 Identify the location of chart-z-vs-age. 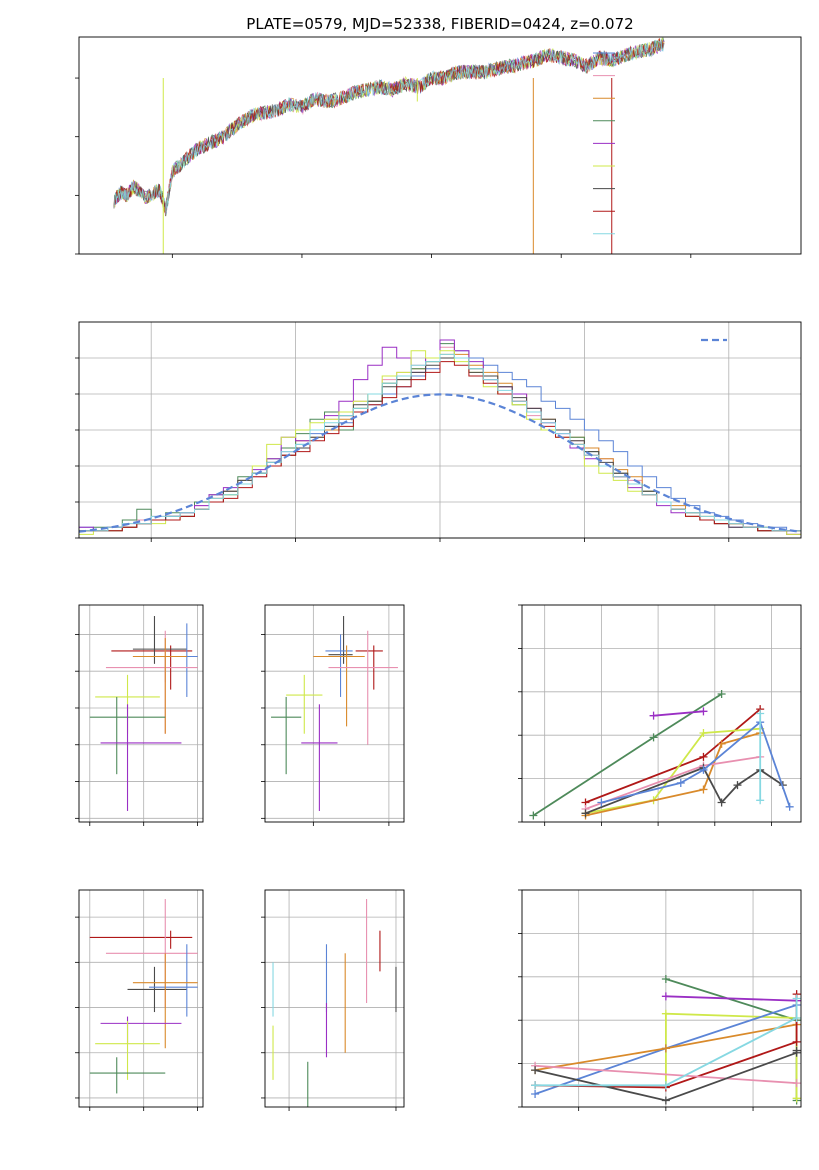
(139, 715).